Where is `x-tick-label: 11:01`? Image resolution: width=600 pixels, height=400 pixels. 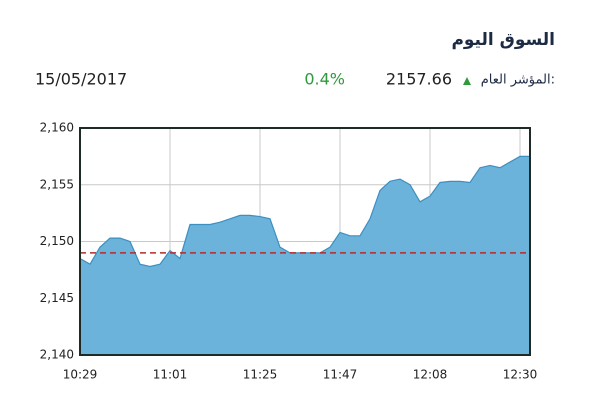
x-tick-label: 11:01 is located at coordinates (170, 375).